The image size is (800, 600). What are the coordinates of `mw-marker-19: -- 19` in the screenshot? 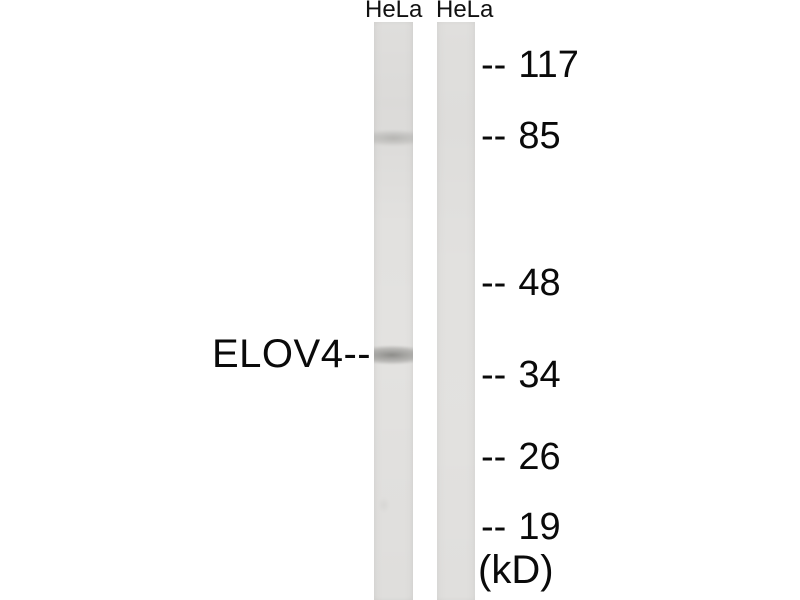 It's located at (521, 527).